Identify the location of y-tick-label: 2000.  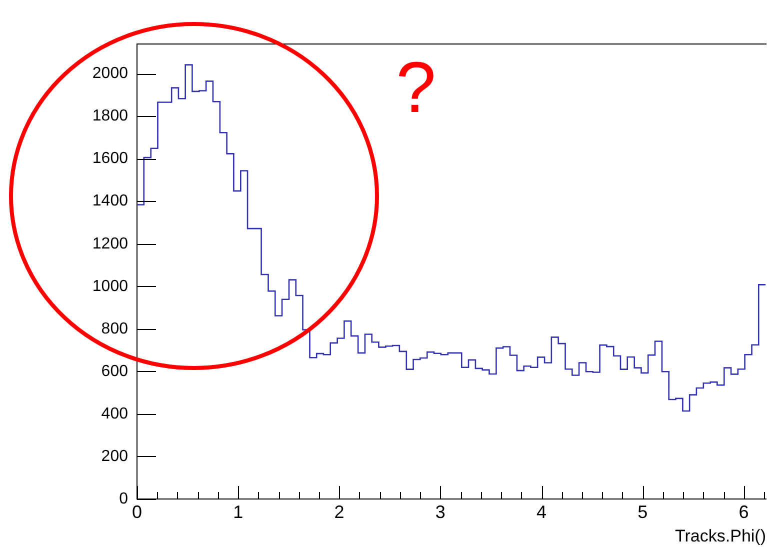
(110, 73).